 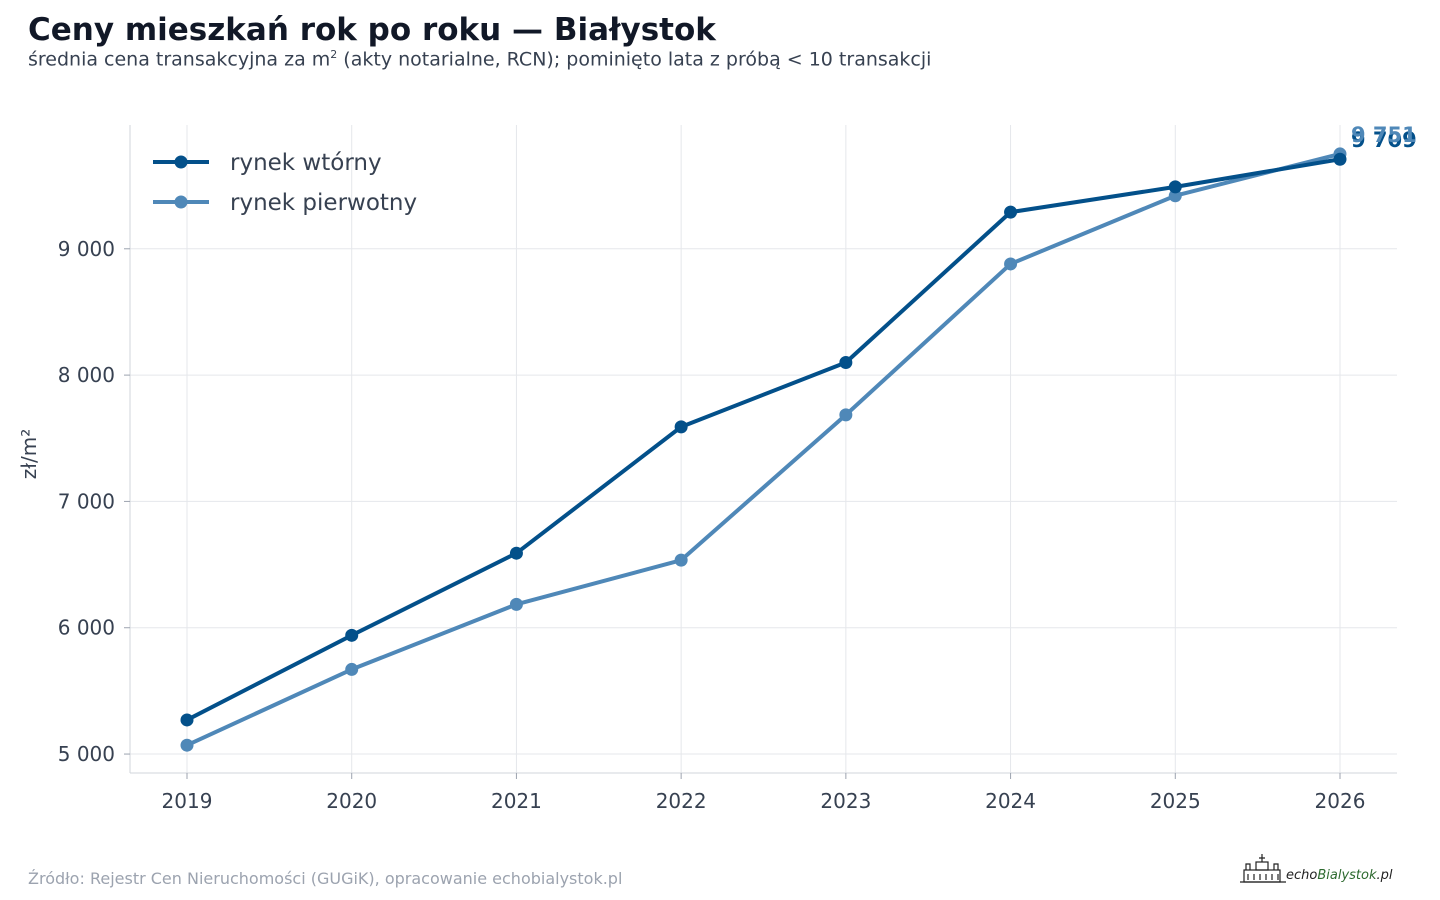 What do you see at coordinates (86, 754) in the screenshot?
I see `y-tick-label: 5 000` at bounding box center [86, 754].